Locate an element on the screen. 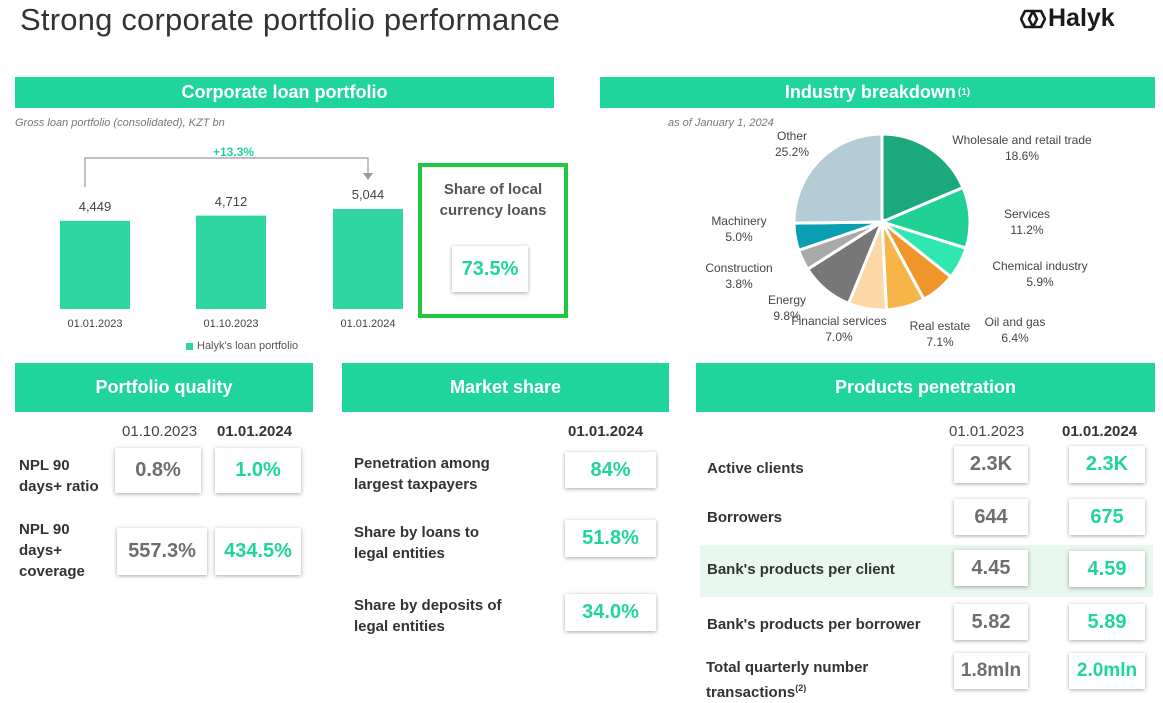 This screenshot has height=703, width=1163. x-axis-tick-label: 01.01.2024 is located at coordinates (368, 324).